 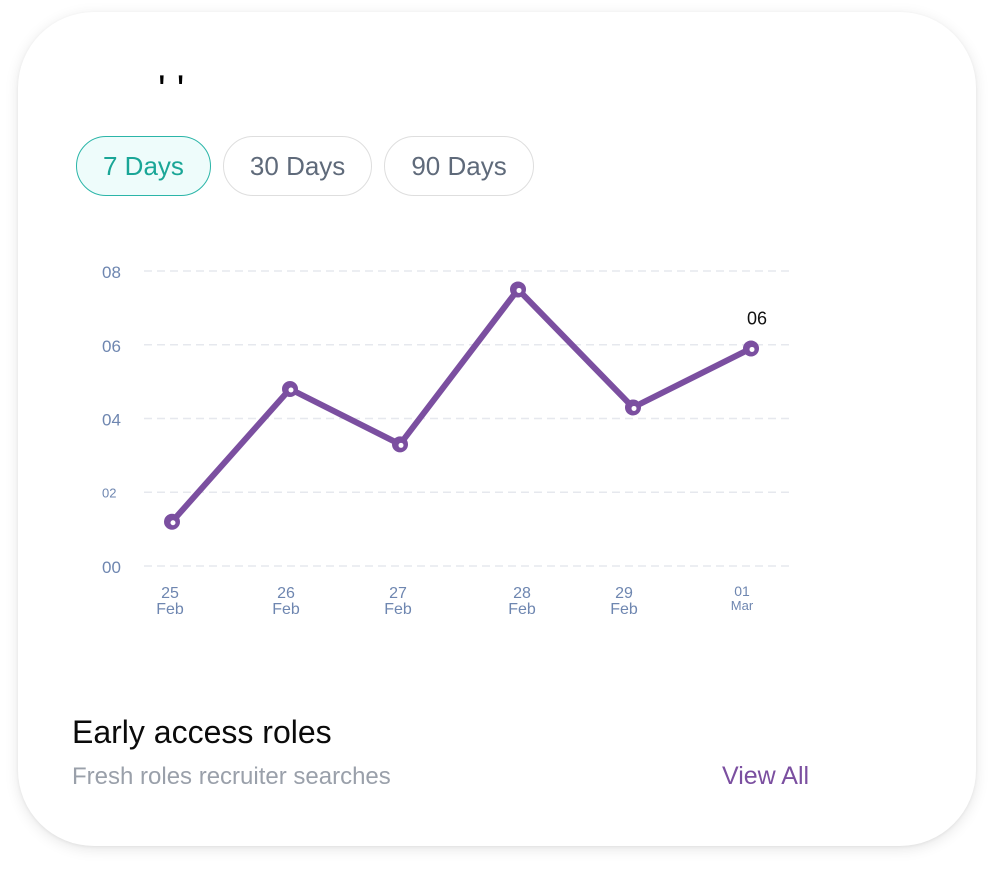 What do you see at coordinates (171, 84) in the screenshot?
I see `clipped-header-text: ' '` at bounding box center [171, 84].